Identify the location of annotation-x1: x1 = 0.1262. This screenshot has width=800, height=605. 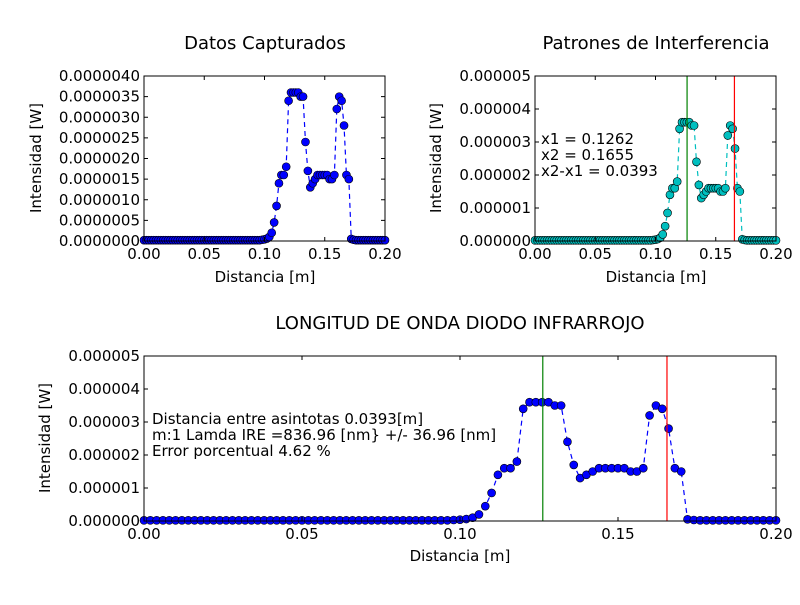
(587, 139).